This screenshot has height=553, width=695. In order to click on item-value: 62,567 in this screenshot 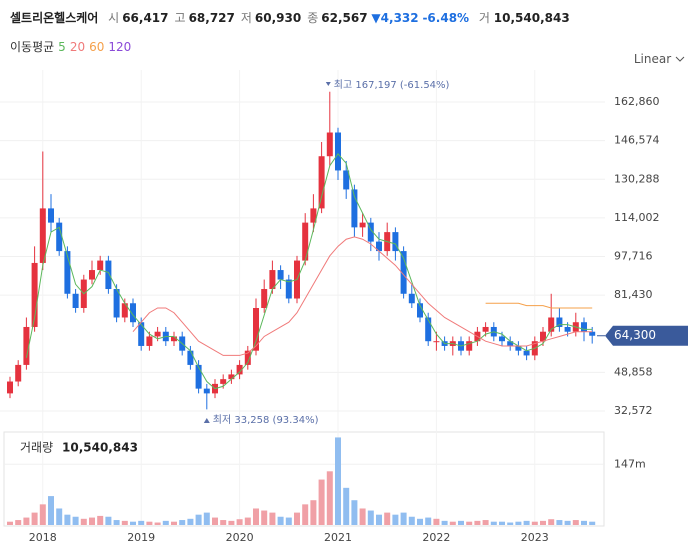, I will do `click(344, 18)`.